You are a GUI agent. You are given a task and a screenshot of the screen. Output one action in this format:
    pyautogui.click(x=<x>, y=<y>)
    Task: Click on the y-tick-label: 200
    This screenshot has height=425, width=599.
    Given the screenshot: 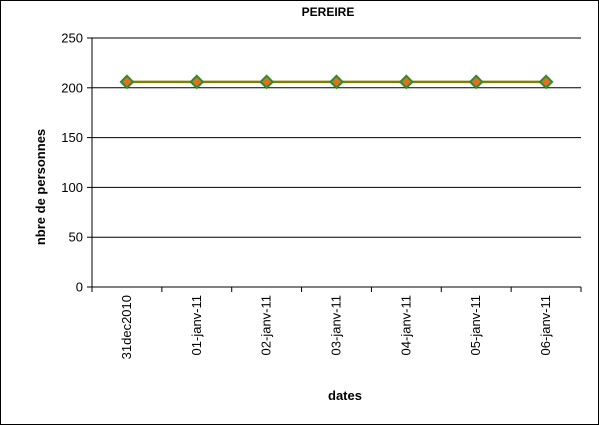 What is the action you would take?
    pyautogui.click(x=72, y=87)
    